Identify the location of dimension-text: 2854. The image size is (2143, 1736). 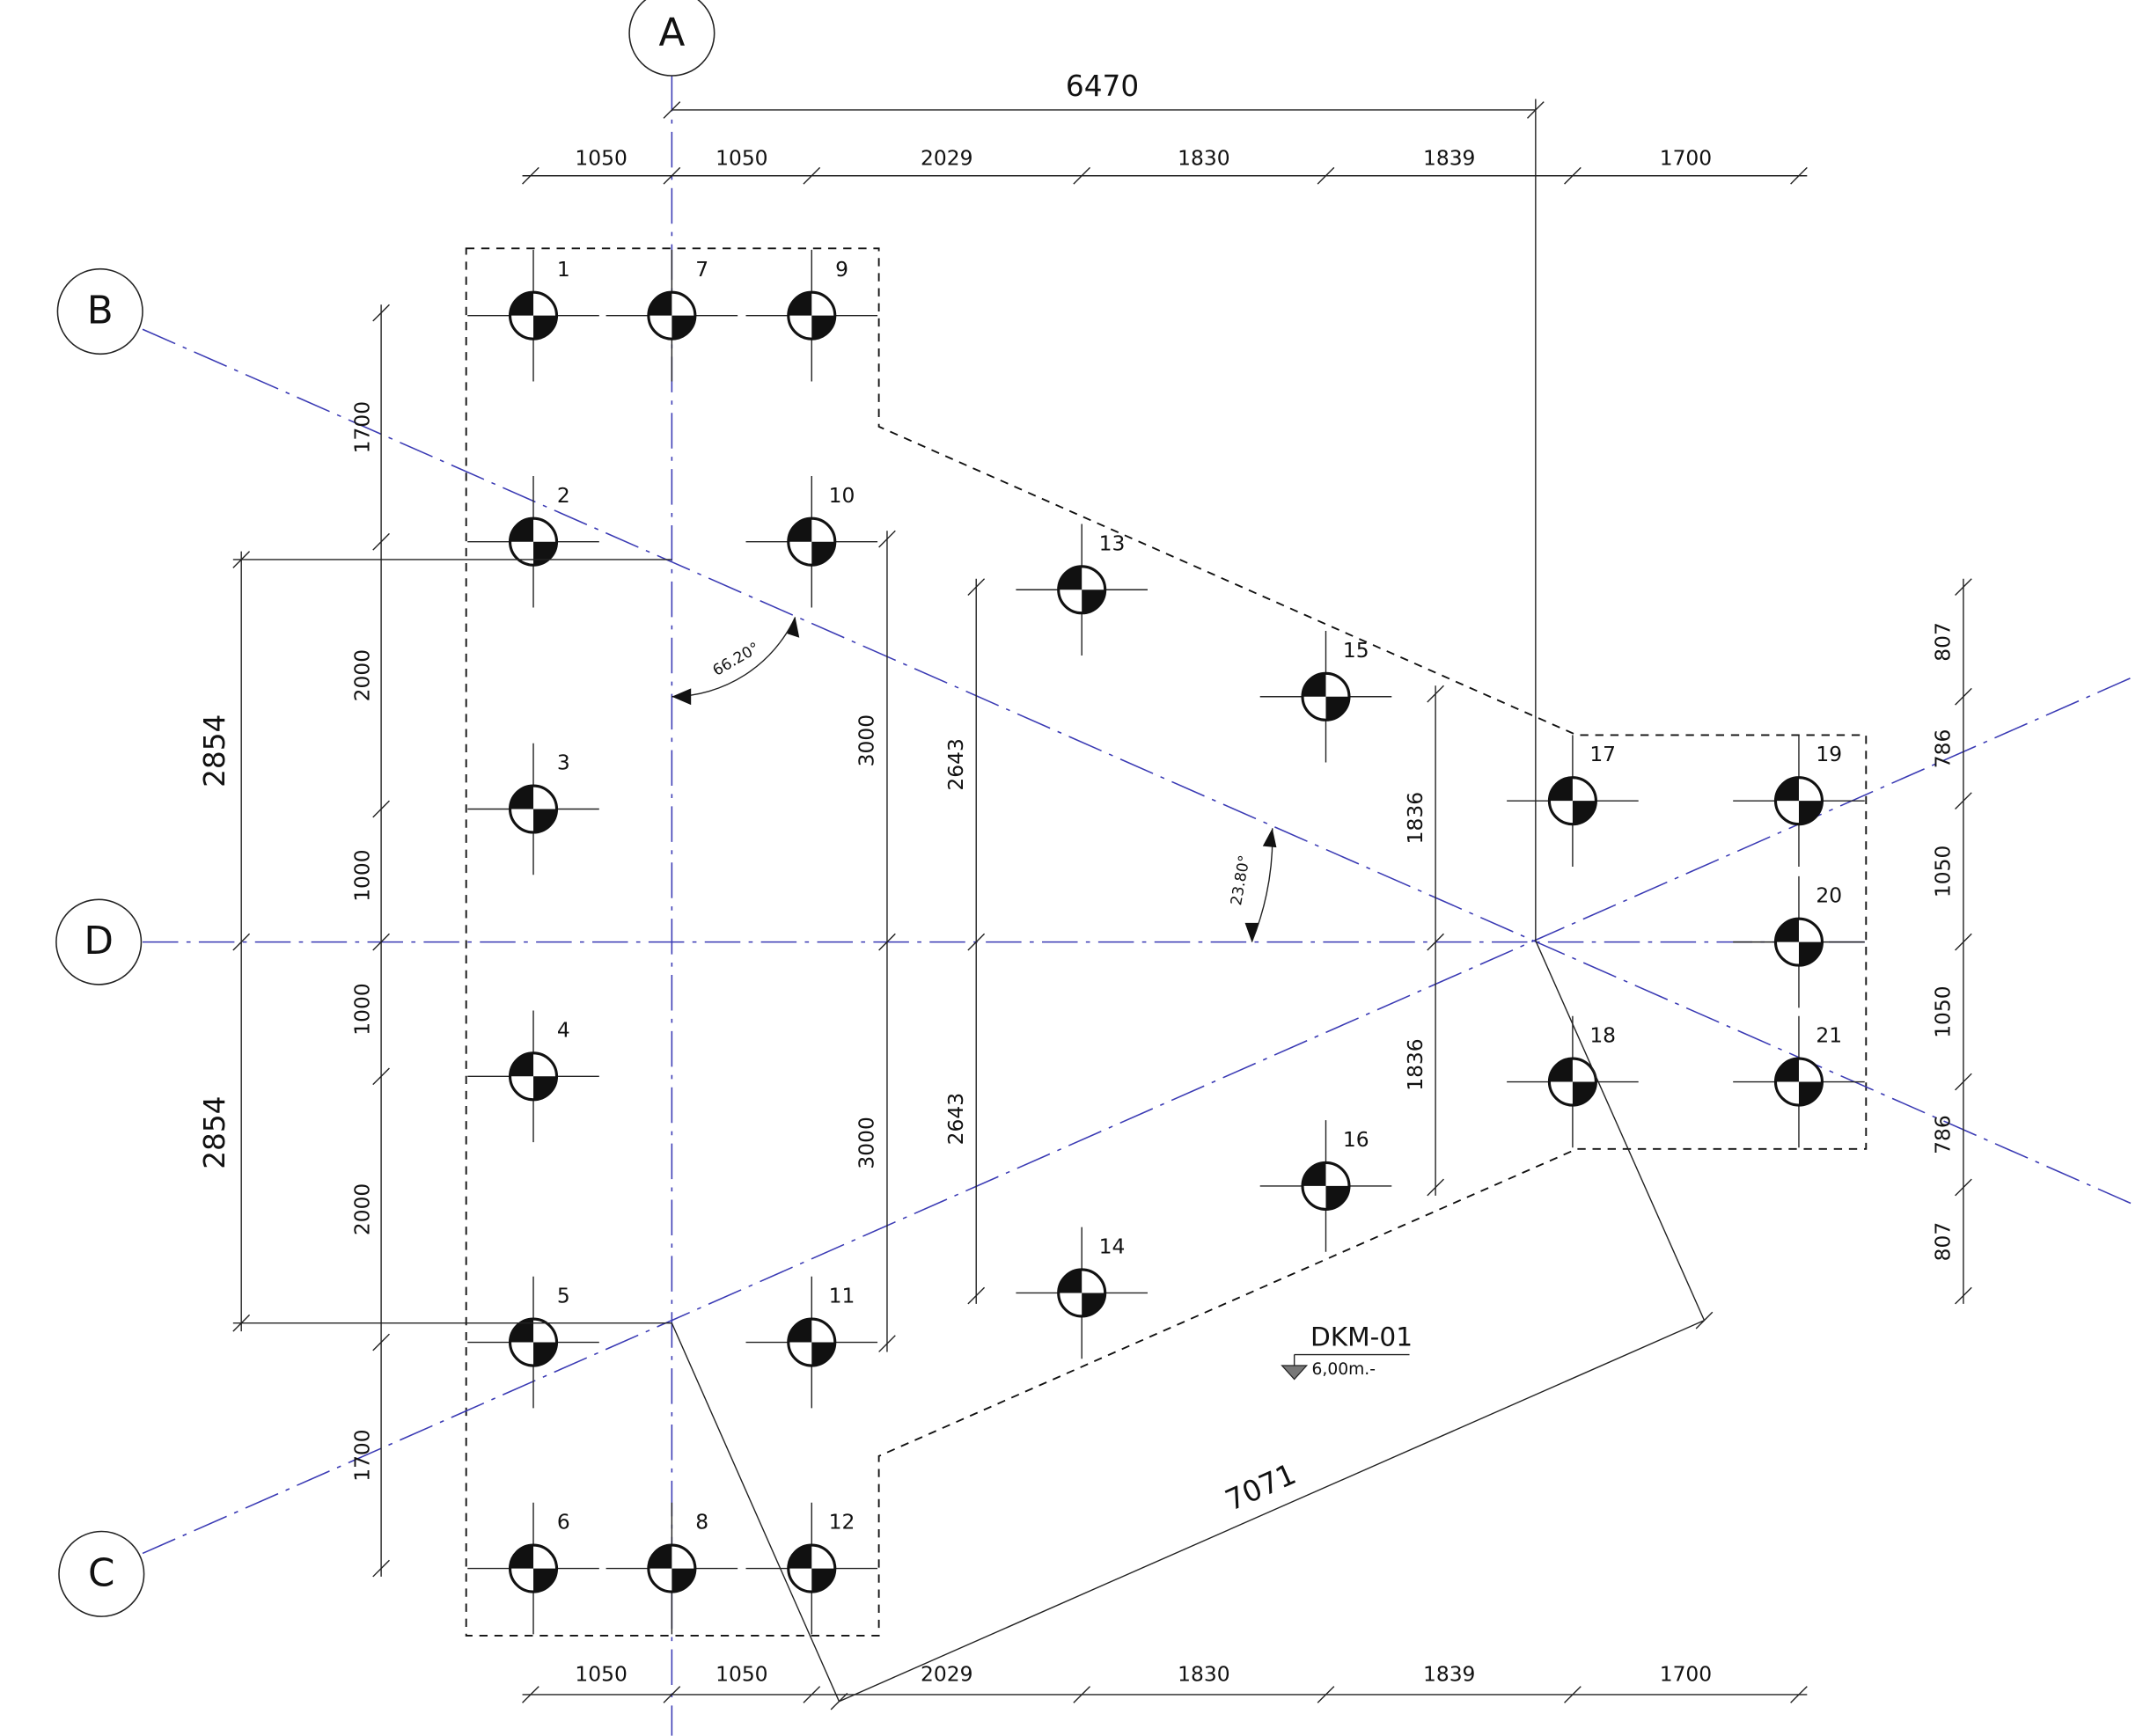
(214, 750).